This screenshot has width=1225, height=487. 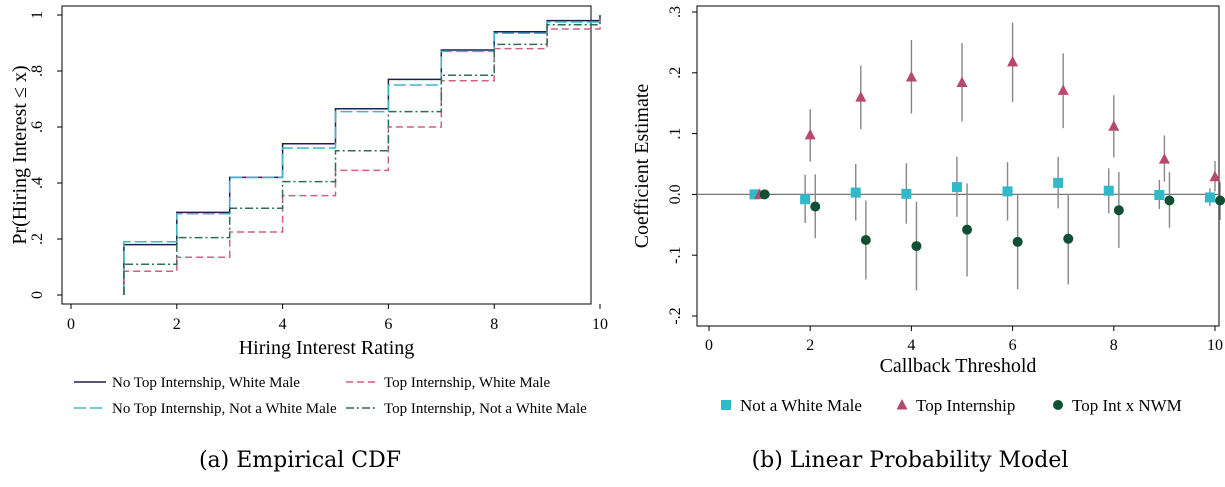 I want to click on y-axis-label: Coefficient Estimate, so click(x=642, y=166).